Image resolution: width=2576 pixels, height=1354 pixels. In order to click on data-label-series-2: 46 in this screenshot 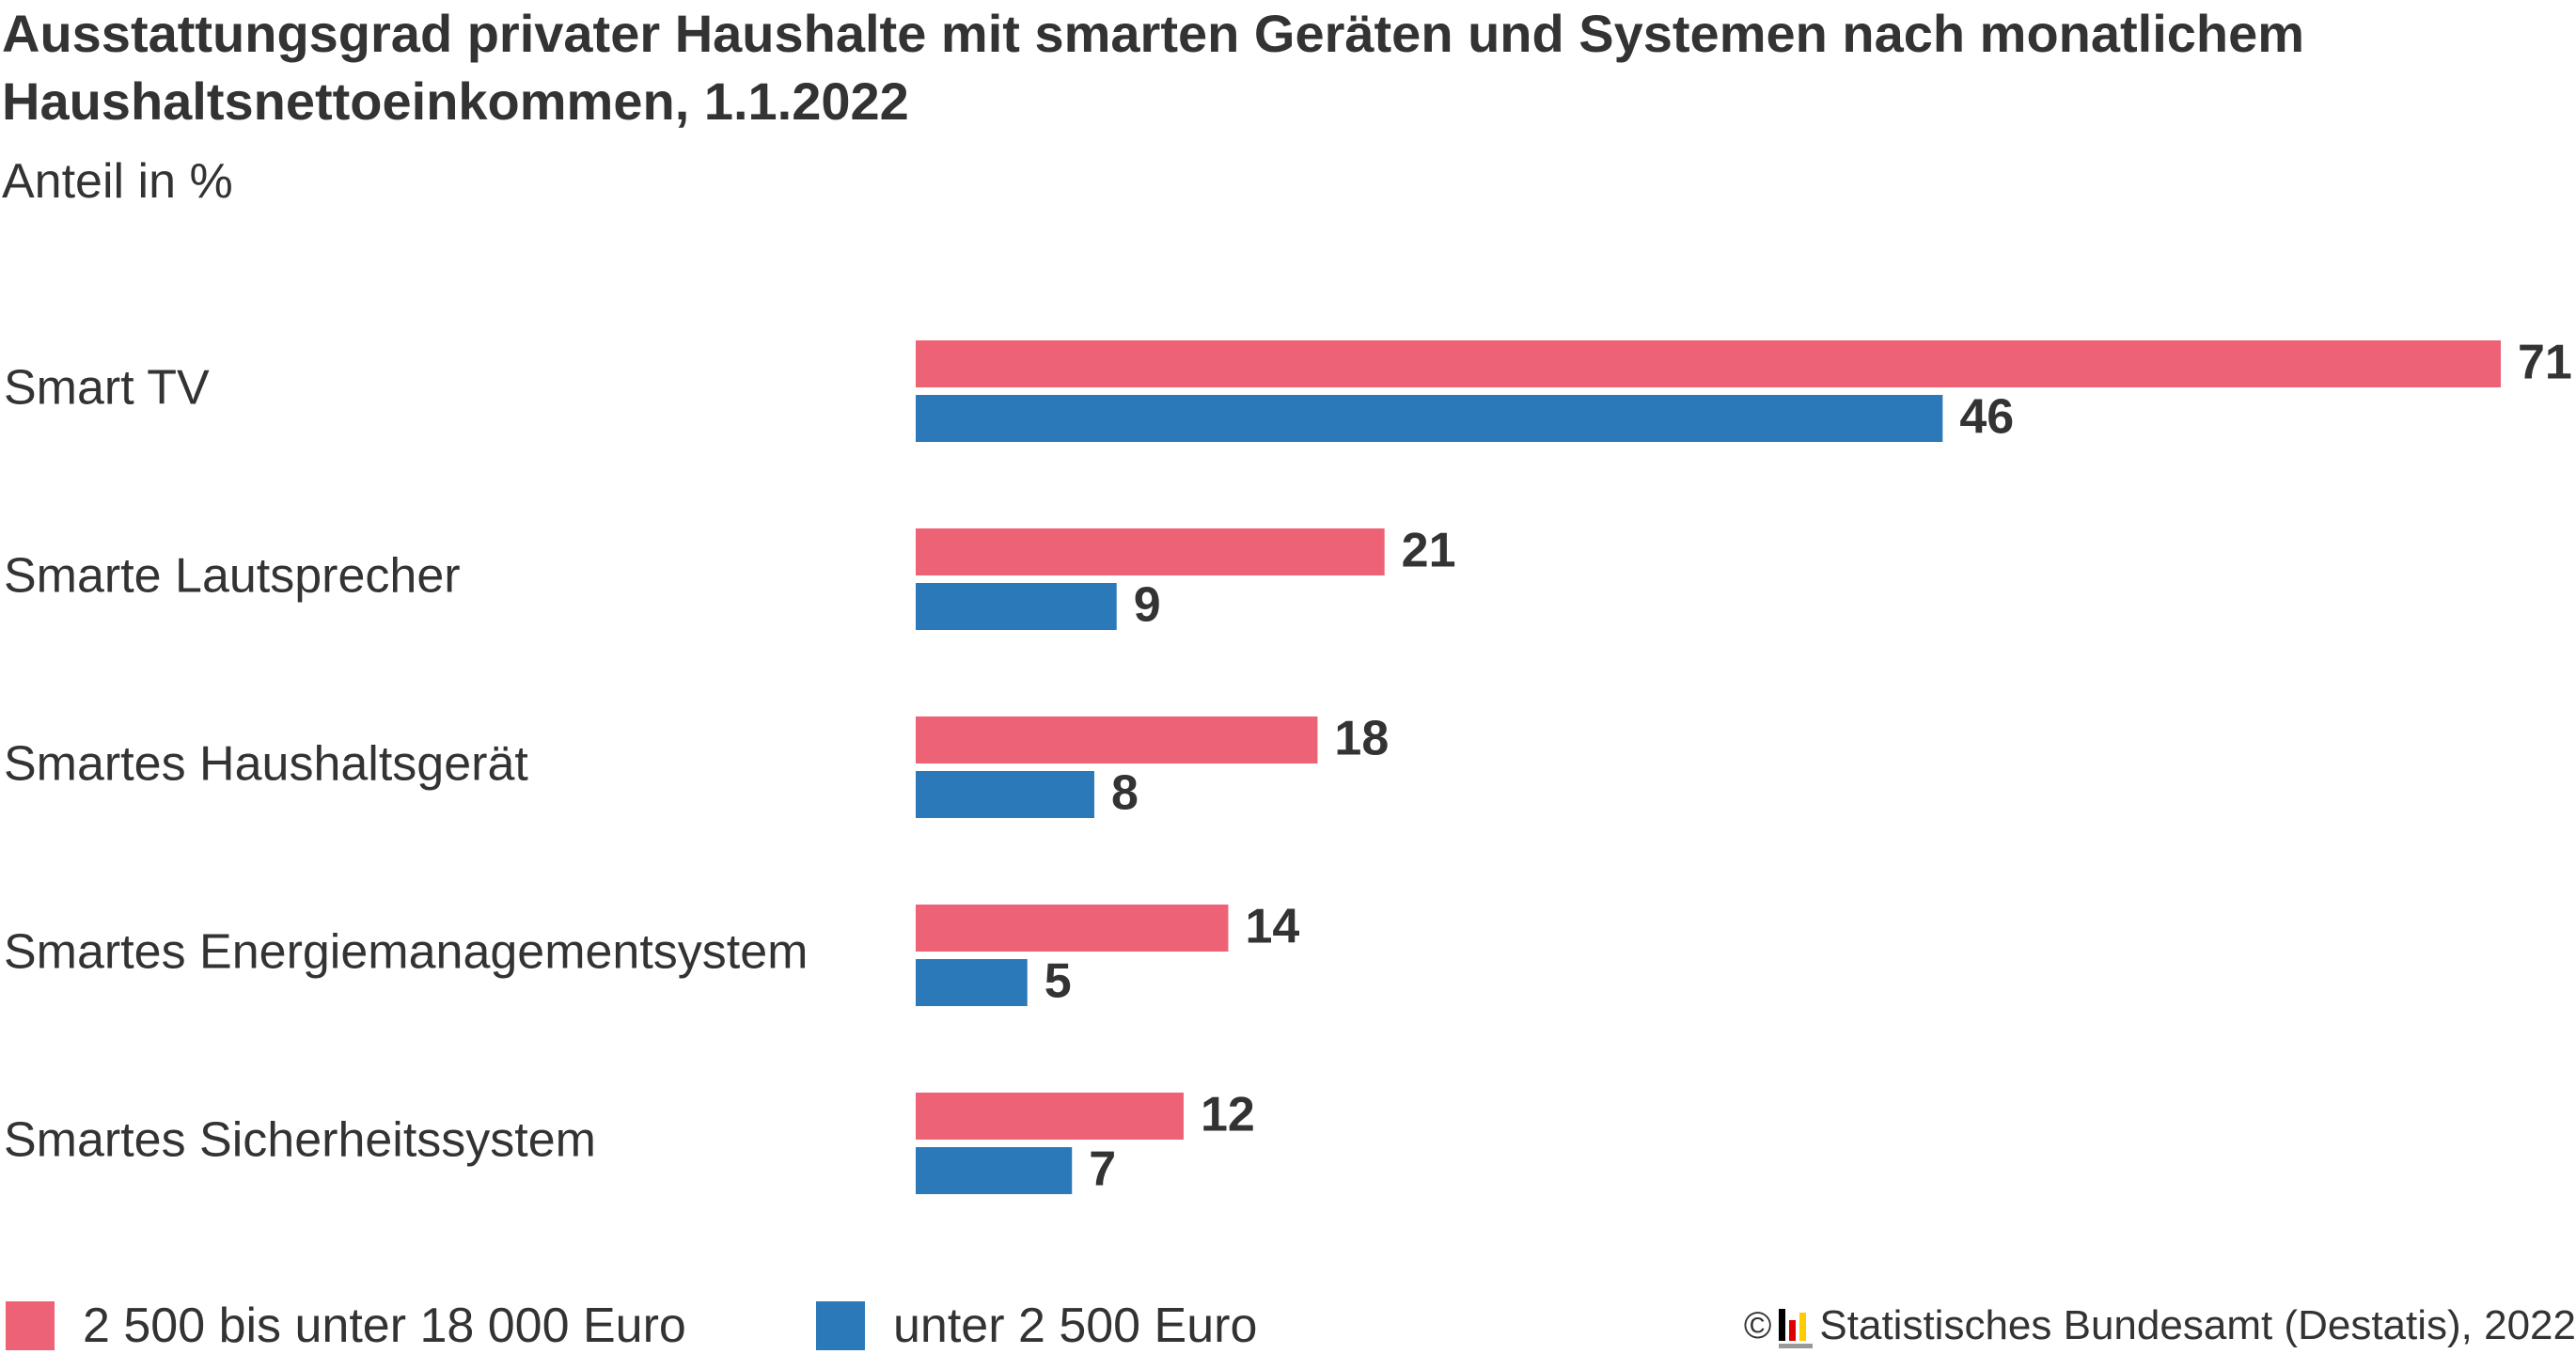, I will do `click(1987, 417)`.